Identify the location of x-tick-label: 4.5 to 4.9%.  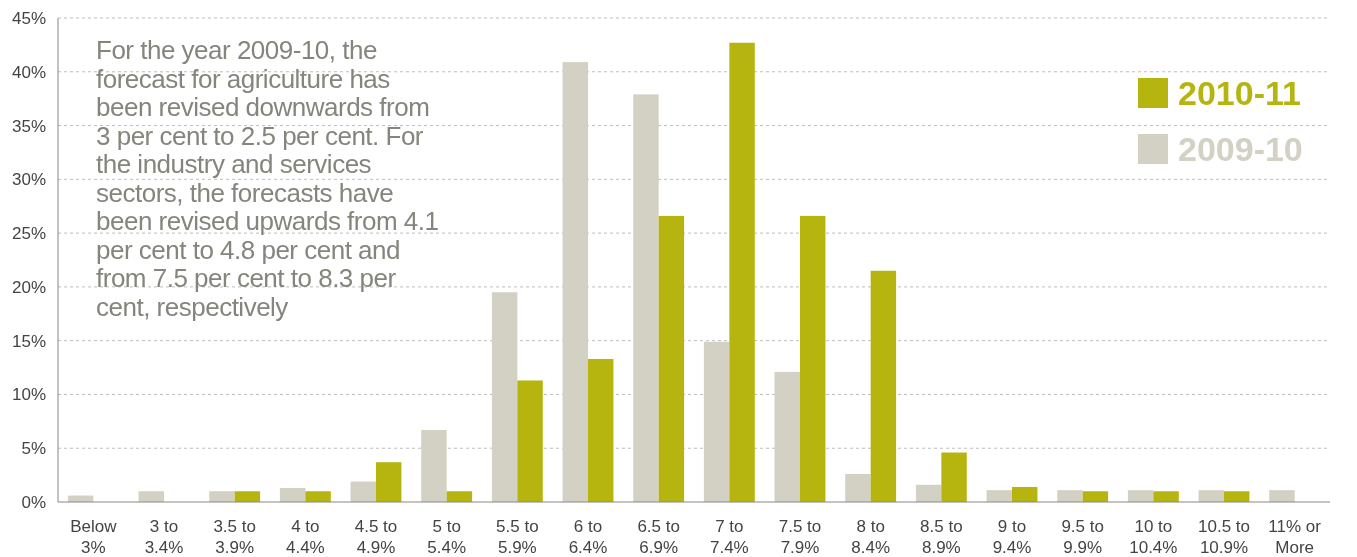
(376, 537).